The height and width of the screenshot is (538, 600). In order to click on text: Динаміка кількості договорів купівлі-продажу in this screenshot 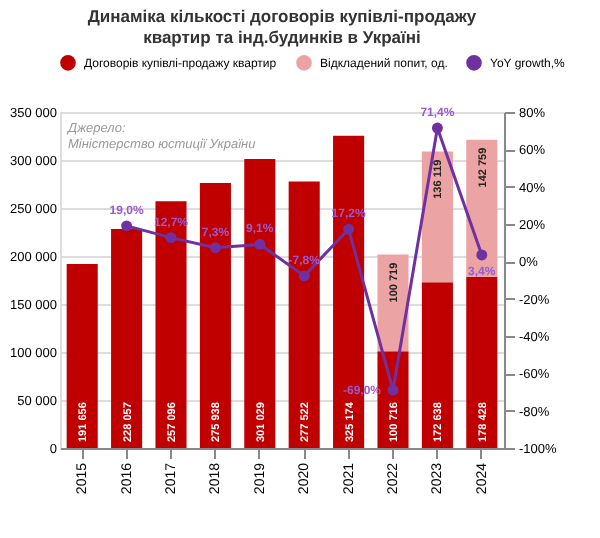, I will do `click(282, 16)`.